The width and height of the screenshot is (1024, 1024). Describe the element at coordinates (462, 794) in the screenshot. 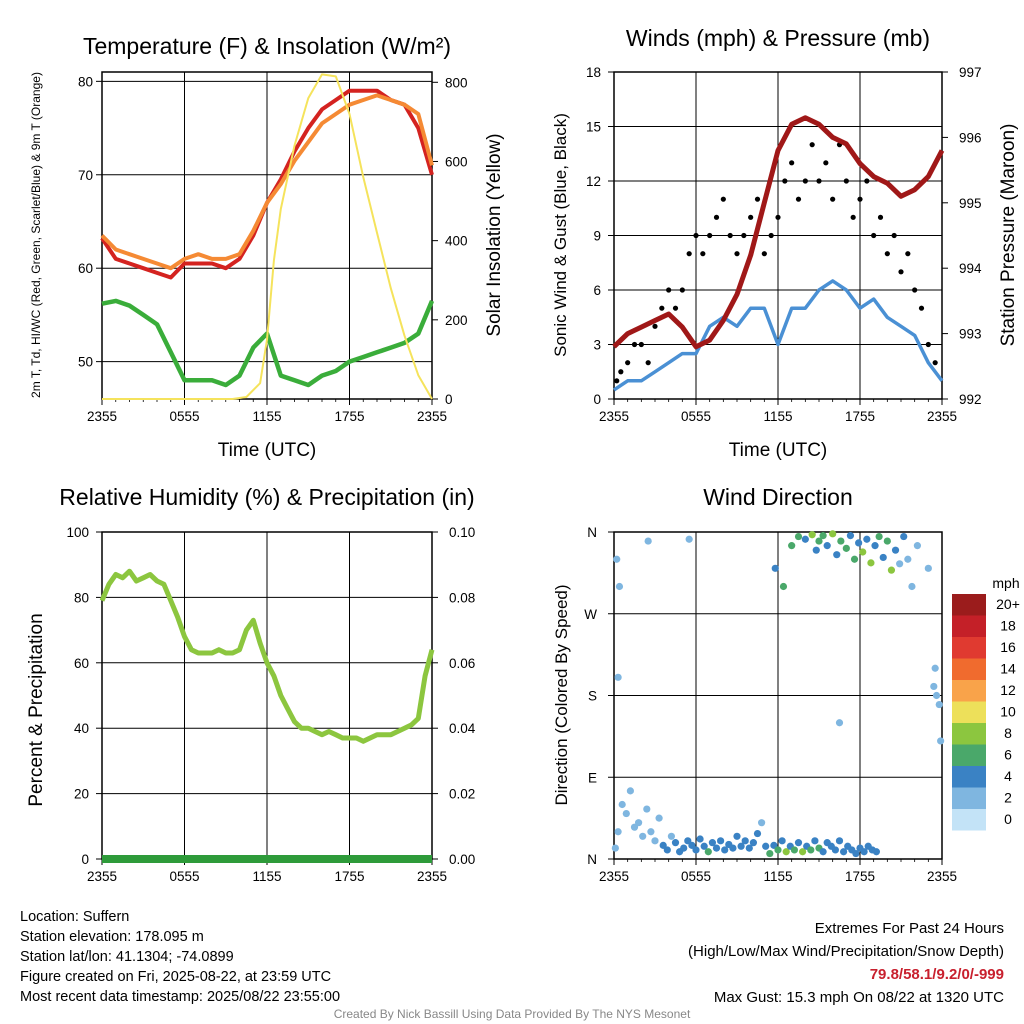

I see `y-right-tick-label: 0.02` at that location.